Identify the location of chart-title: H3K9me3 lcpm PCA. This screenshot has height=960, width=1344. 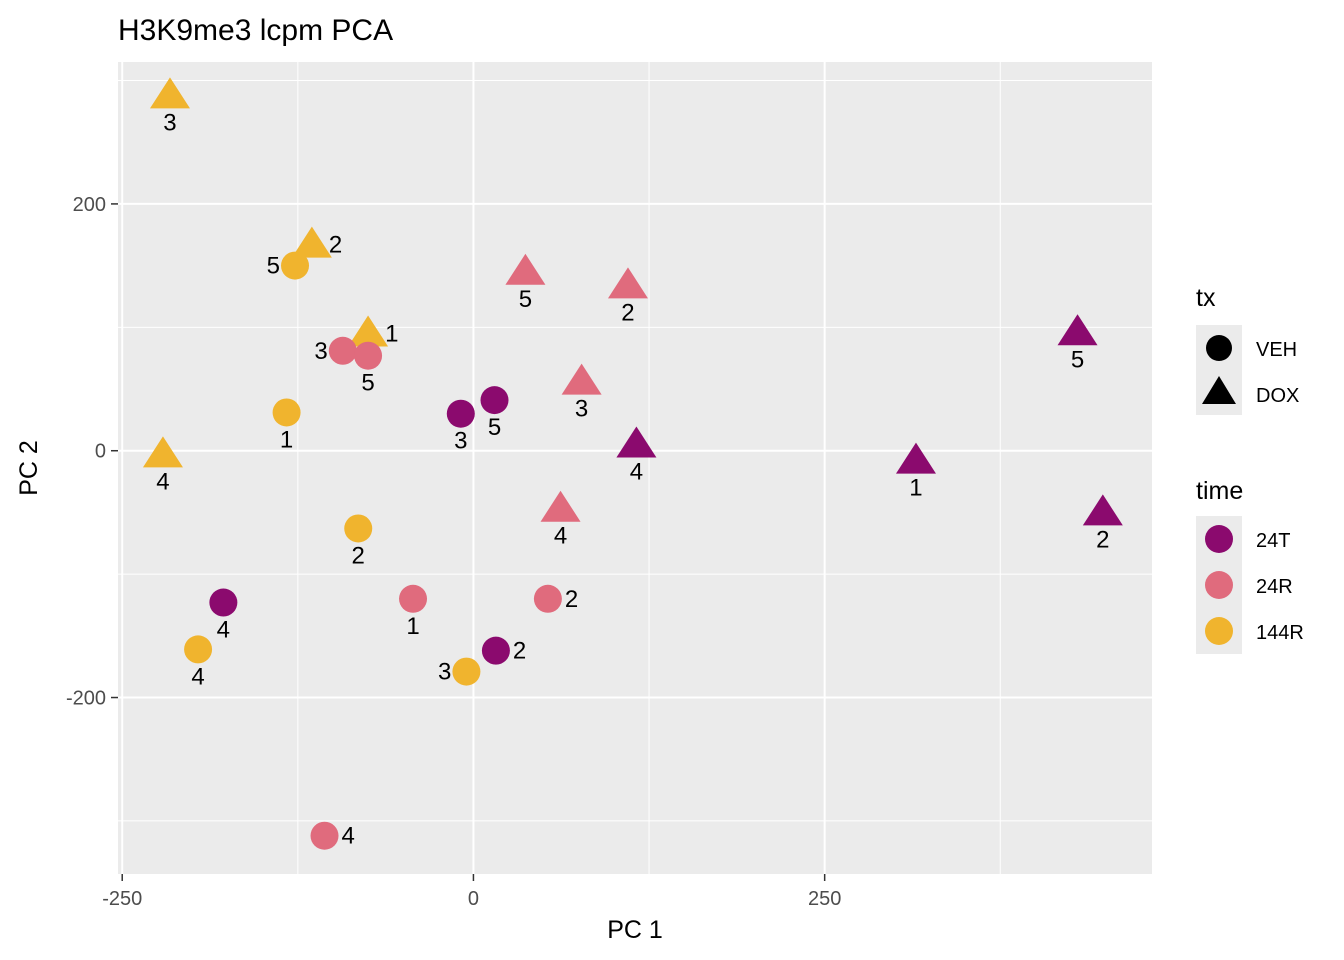
(255, 30).